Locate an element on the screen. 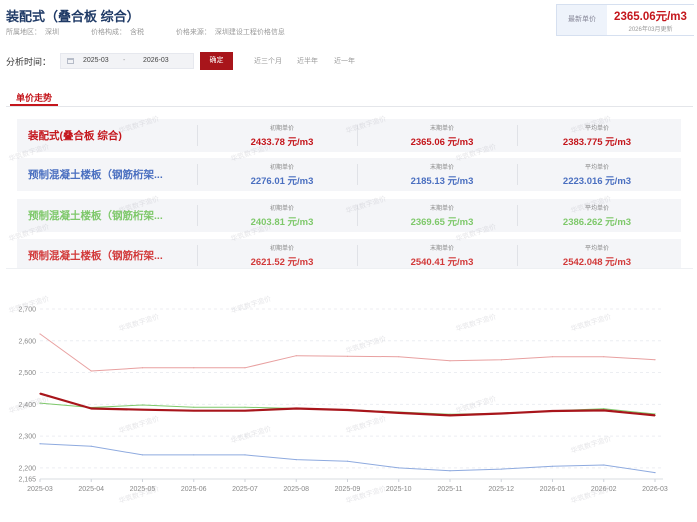 The image size is (697, 522). source-label: 价格来源： is located at coordinates (193, 32).